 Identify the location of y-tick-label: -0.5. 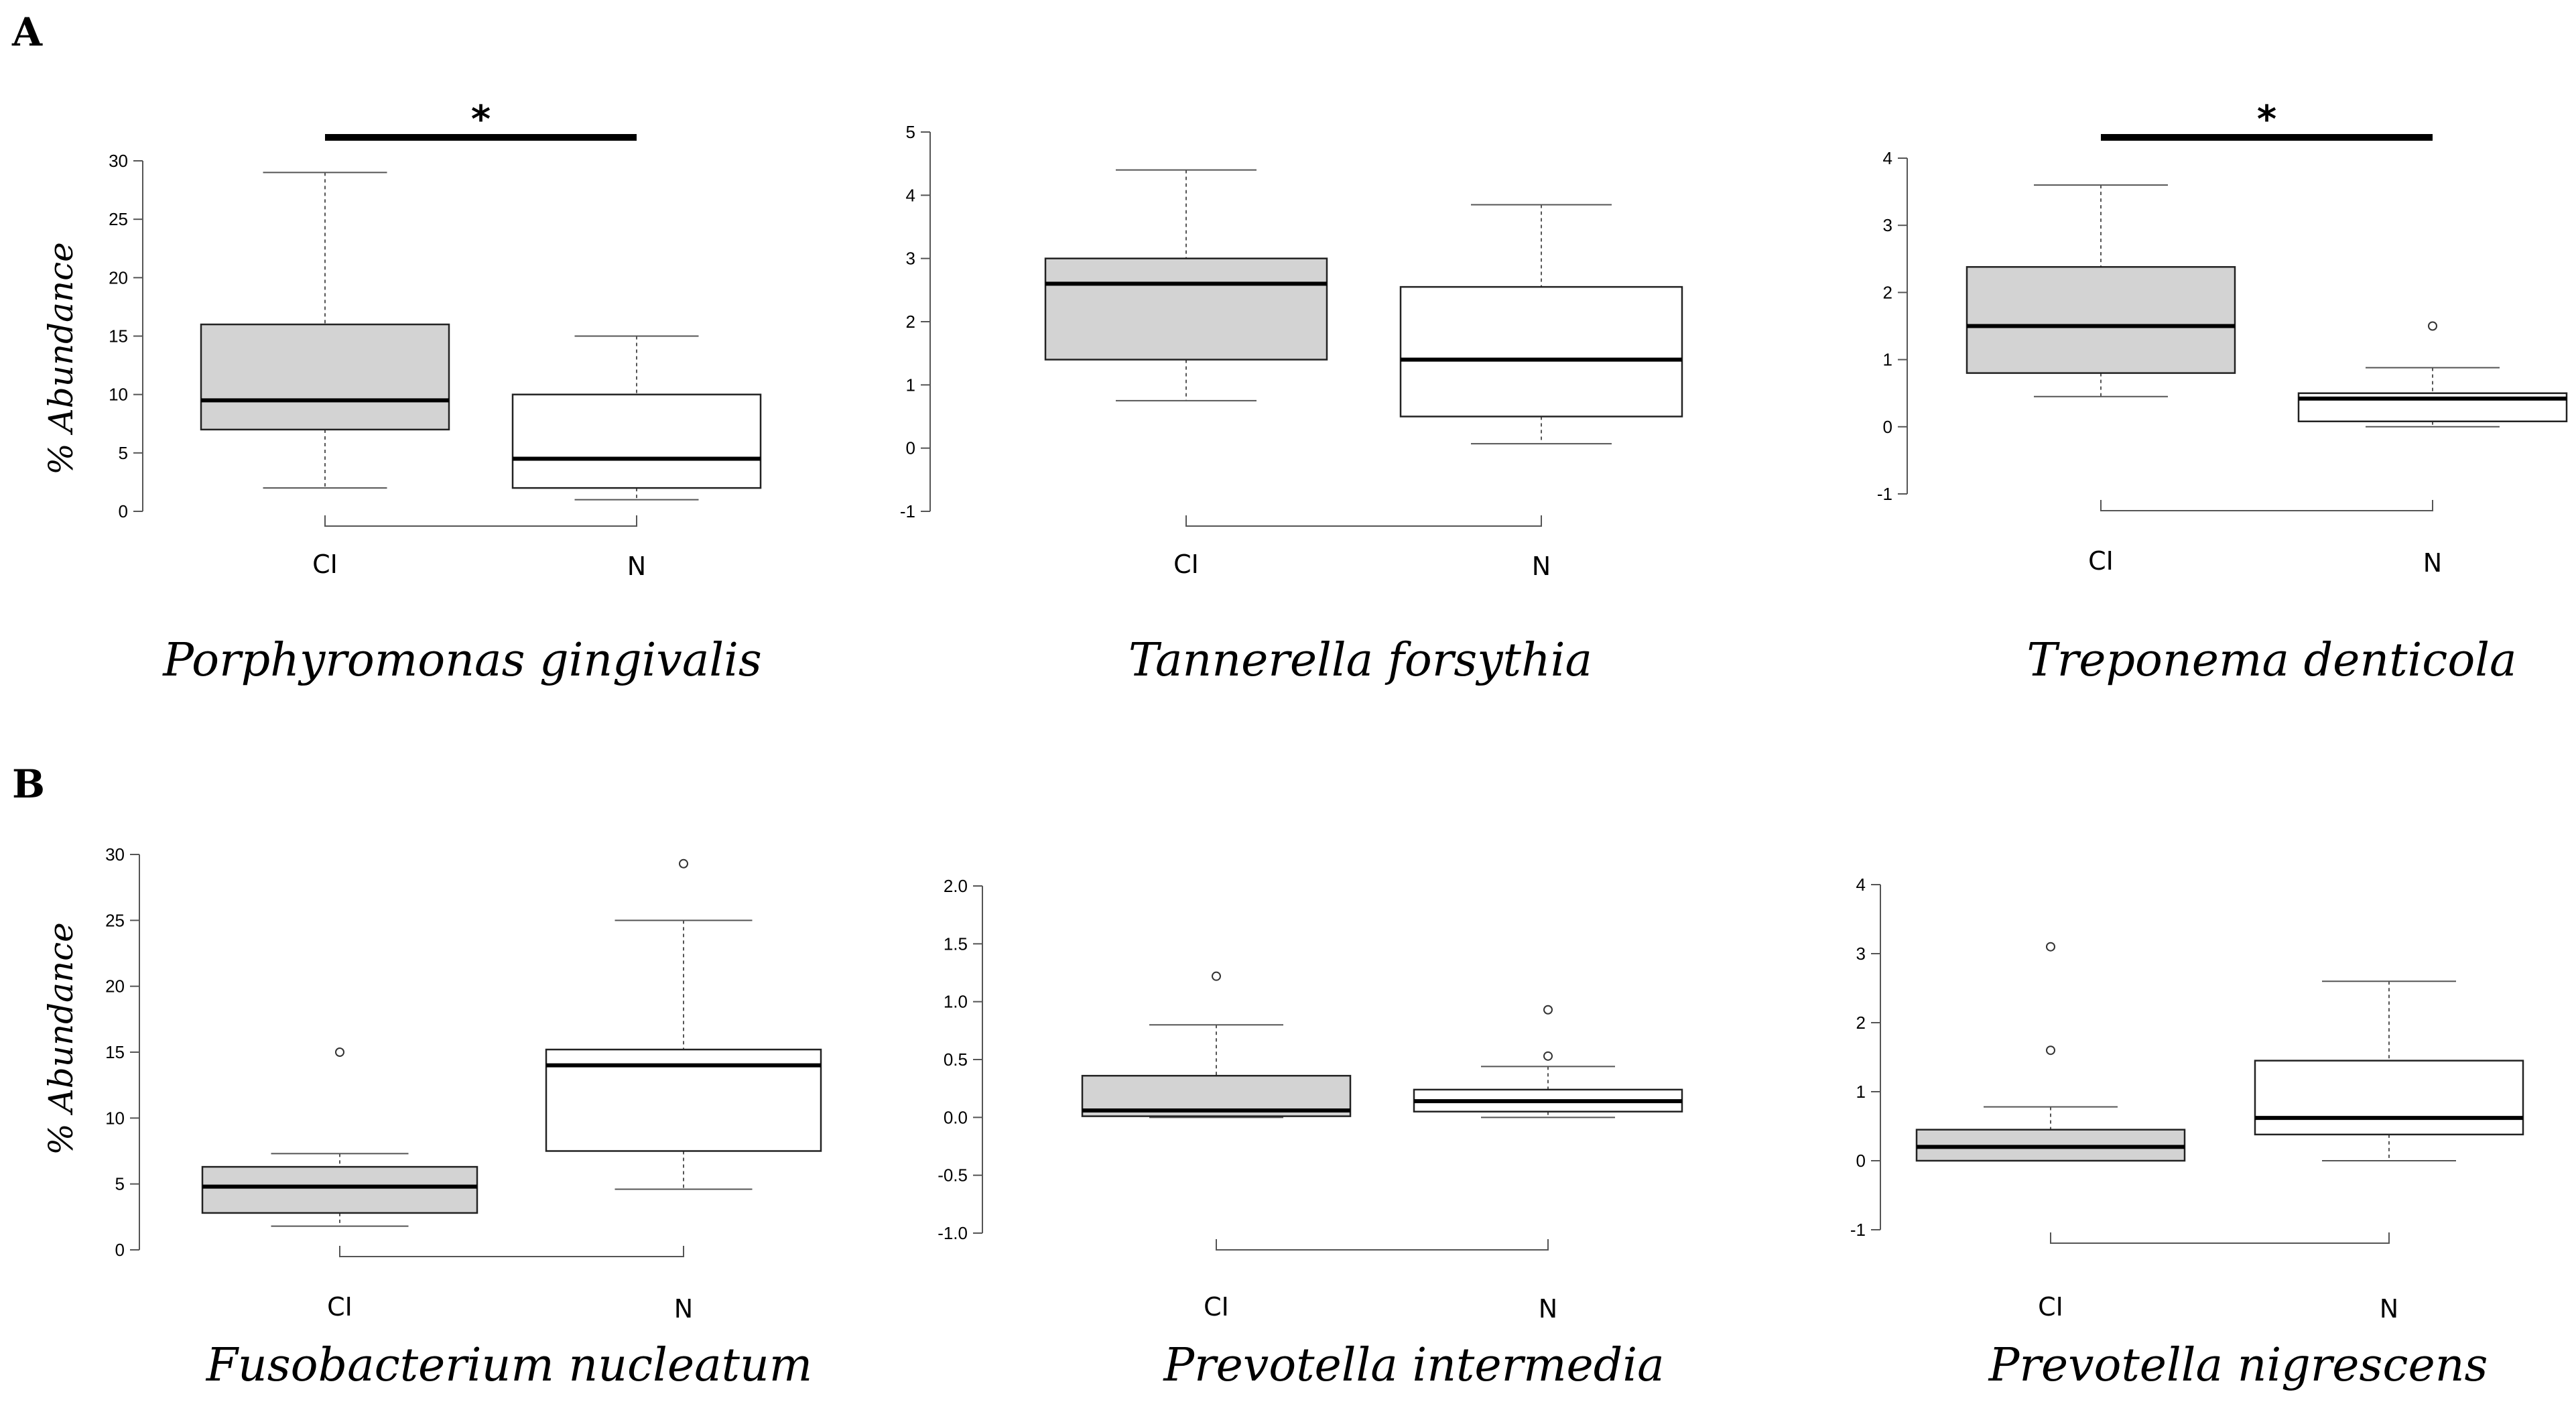
(953, 1175).